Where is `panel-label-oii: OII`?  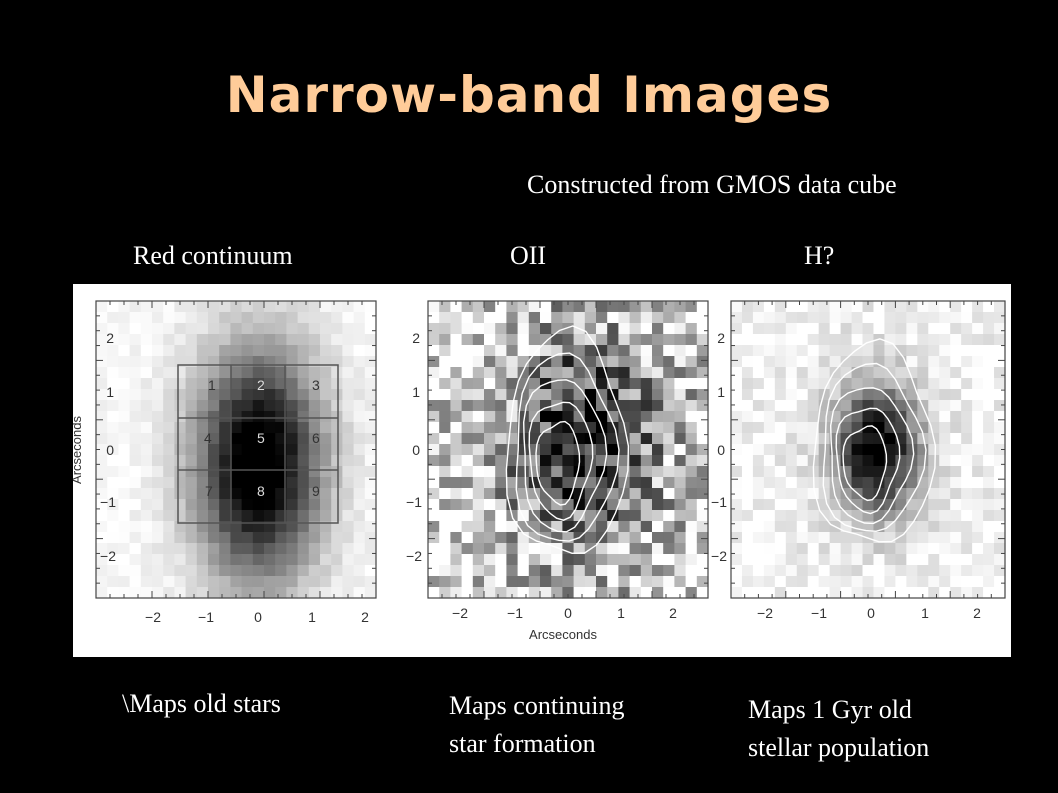 panel-label-oii: OII is located at coordinates (528, 255).